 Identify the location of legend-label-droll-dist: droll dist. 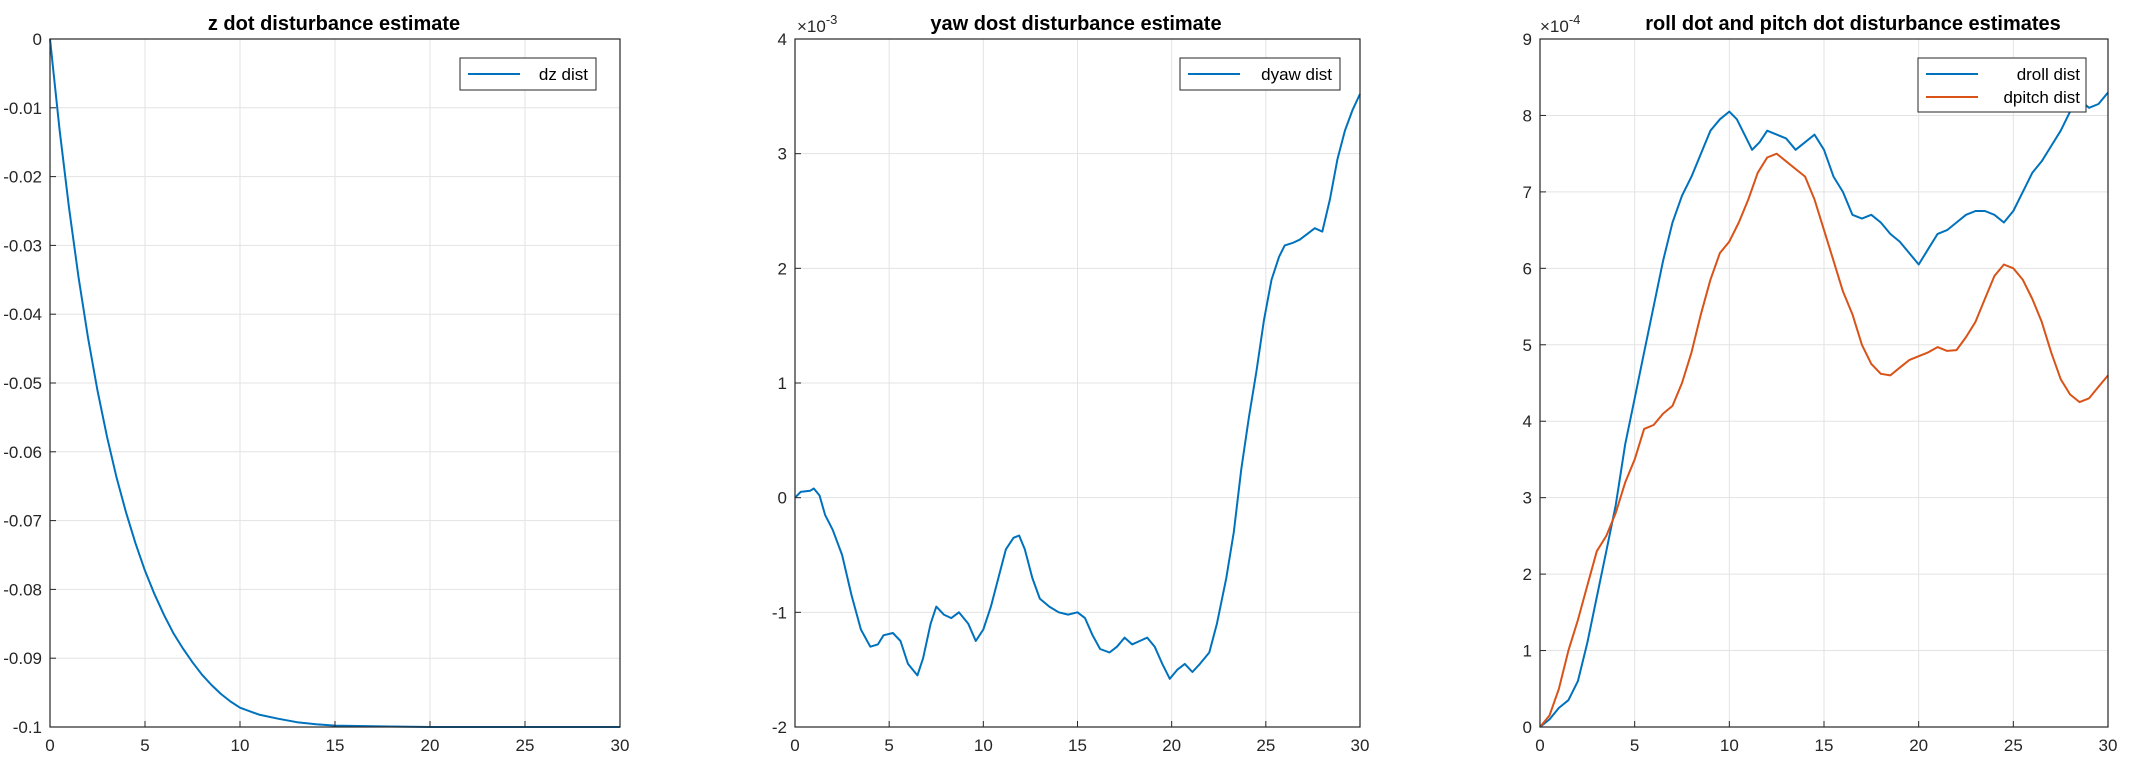
(2049, 74).